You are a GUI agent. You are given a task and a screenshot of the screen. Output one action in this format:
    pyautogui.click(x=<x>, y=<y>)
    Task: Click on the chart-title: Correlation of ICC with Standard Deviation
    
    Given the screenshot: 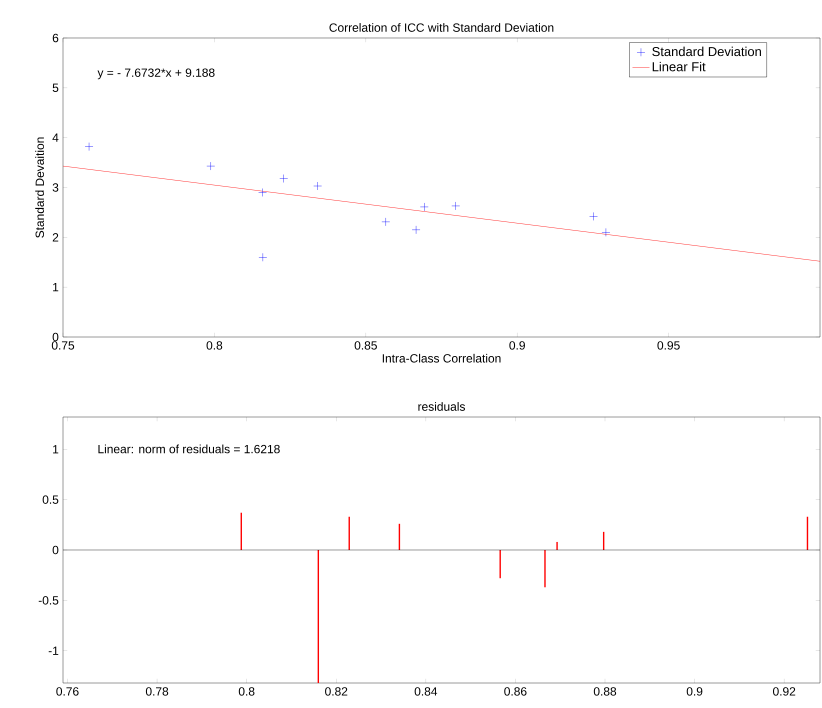 What is the action you would take?
    pyautogui.click(x=441, y=27)
    